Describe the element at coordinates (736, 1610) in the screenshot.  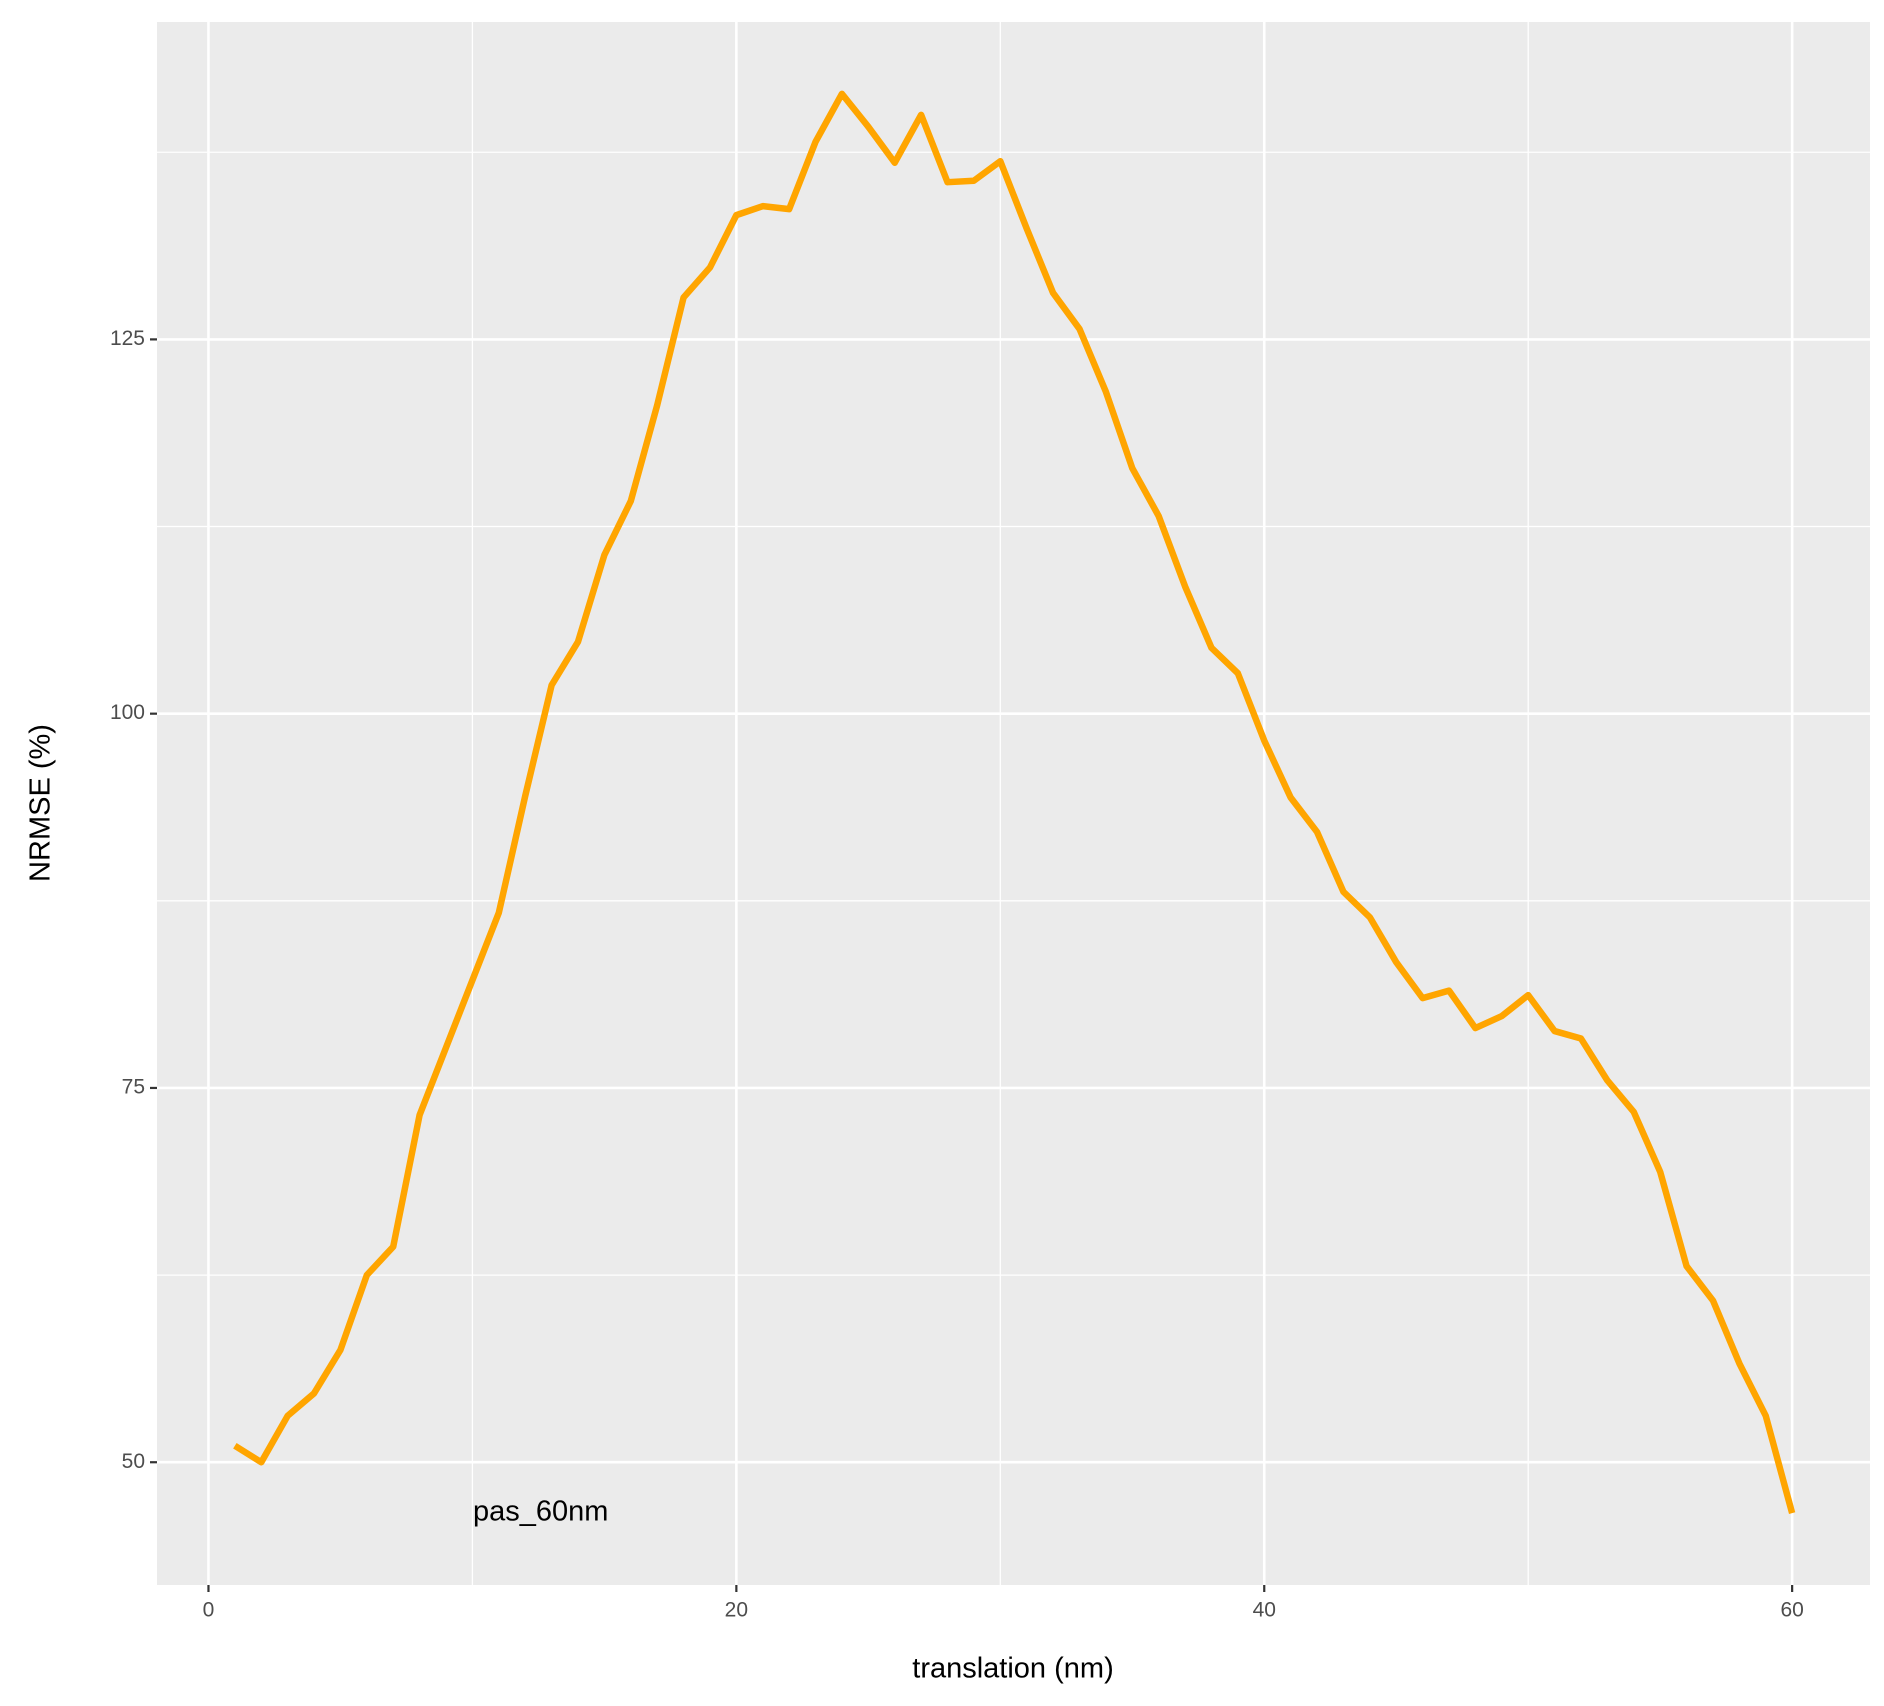
I see `x-tick-label: 20` at that location.